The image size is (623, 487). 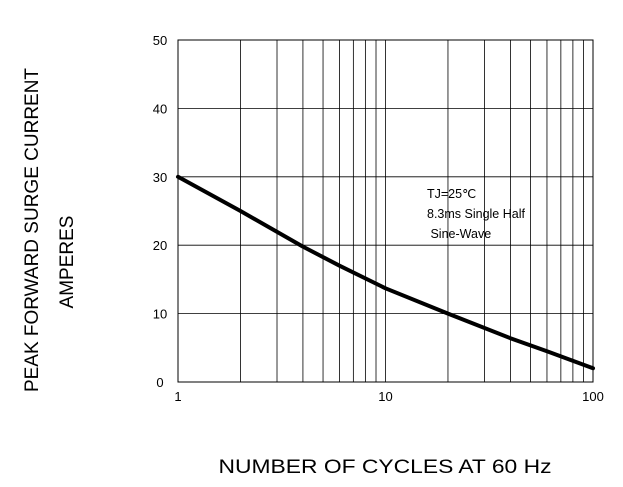 I want to click on annotation-waveform-2: Sine-Wave, so click(x=459, y=234).